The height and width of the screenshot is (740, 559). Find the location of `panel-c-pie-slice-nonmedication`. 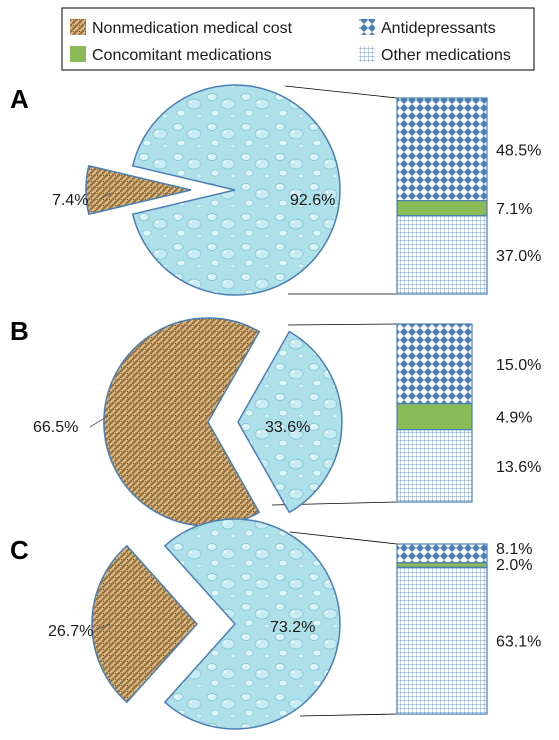

panel-c-pie-slice-nonmedication is located at coordinates (145, 624).